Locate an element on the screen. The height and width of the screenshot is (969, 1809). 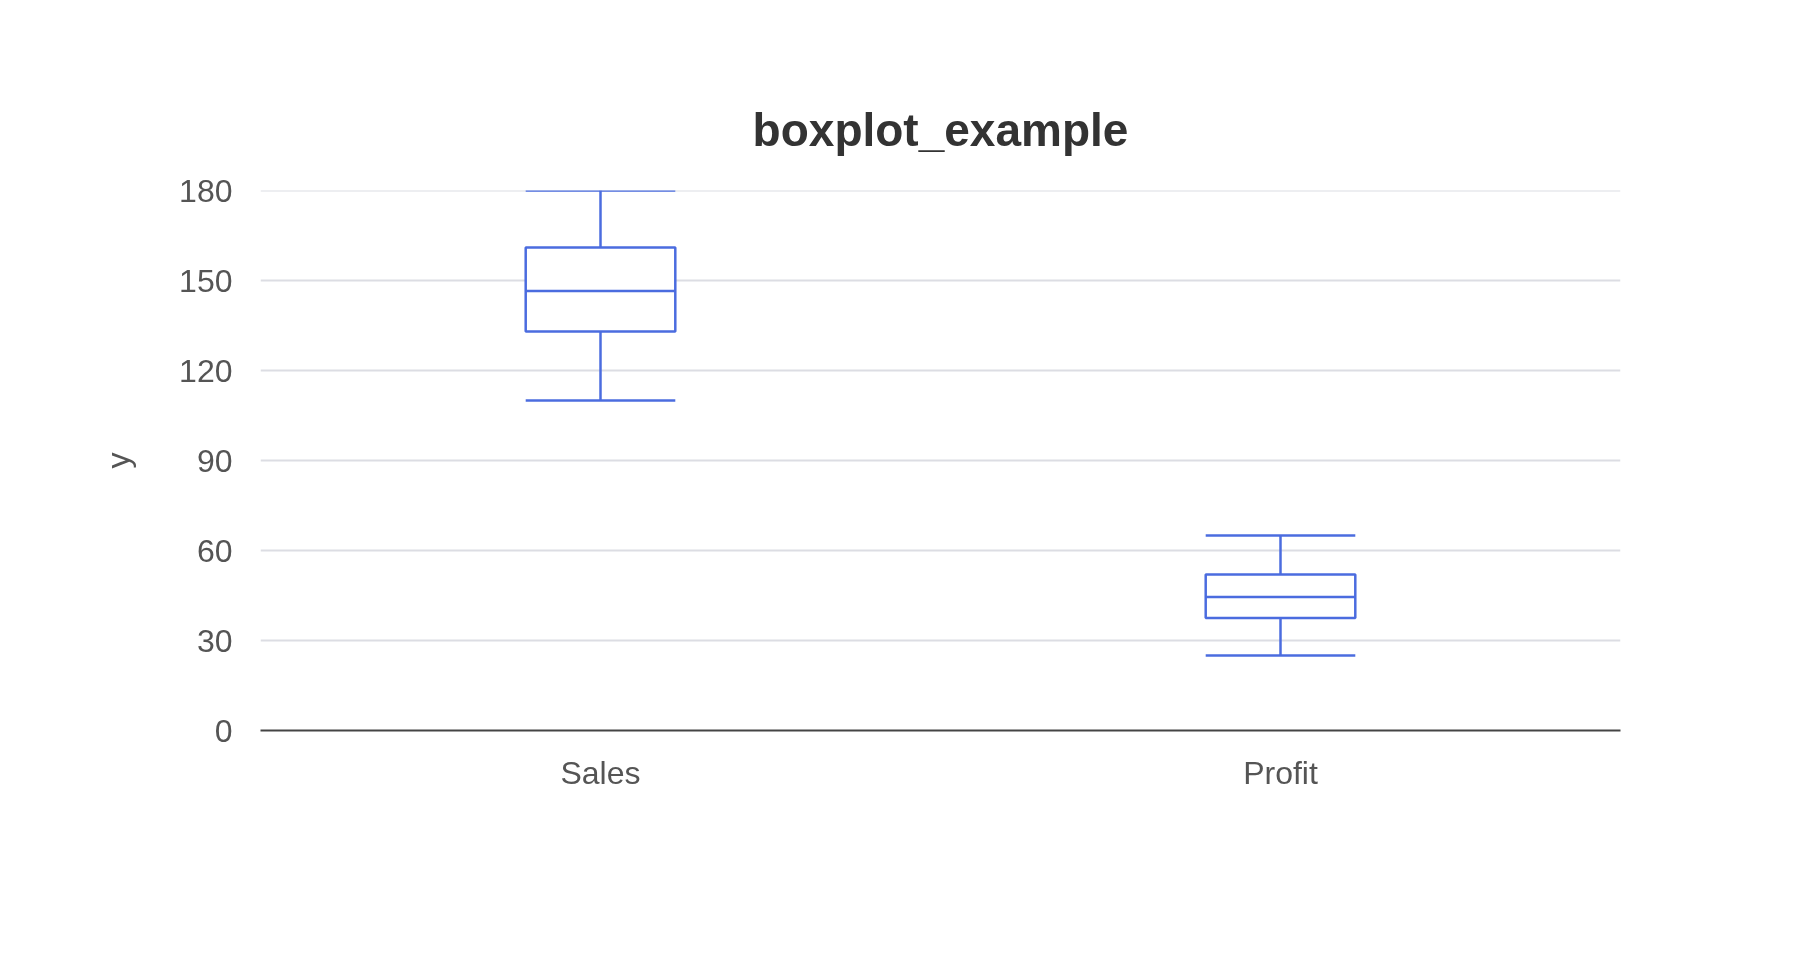
y-tick-label: 30 is located at coordinates (214, 640).